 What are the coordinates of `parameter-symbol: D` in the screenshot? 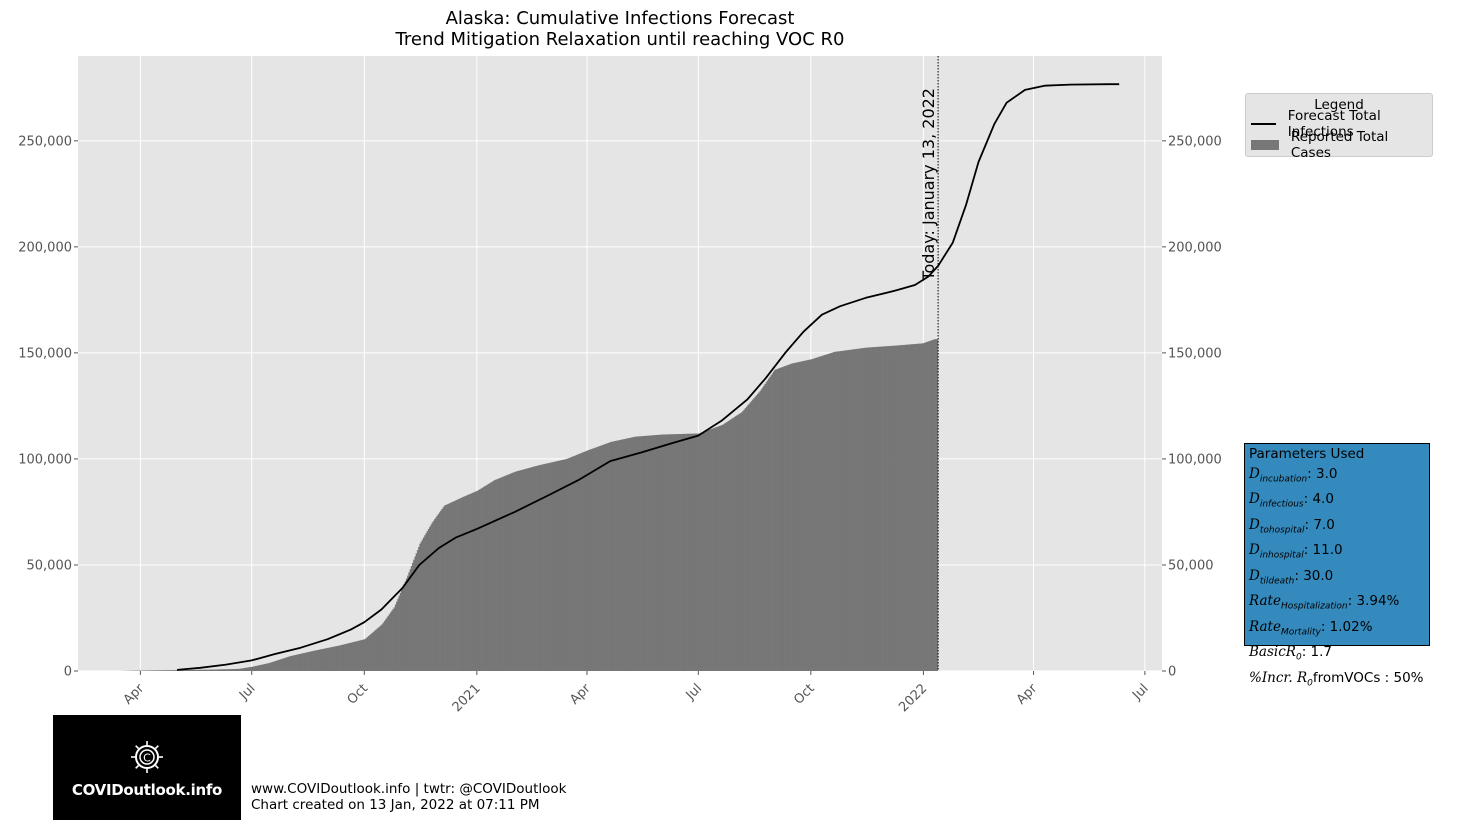 It's located at (1254, 499).